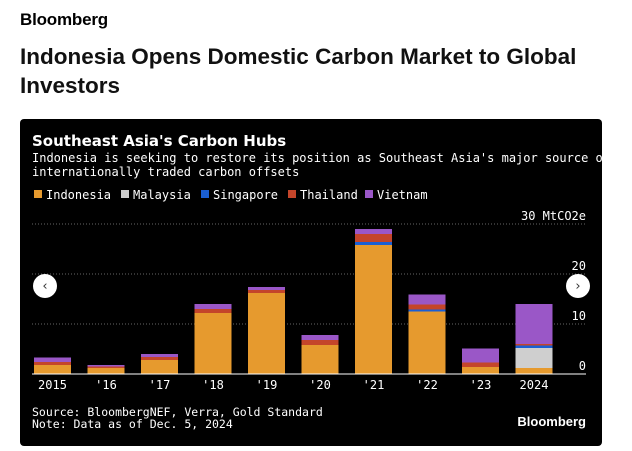  Describe the element at coordinates (320, 385) in the screenshot. I see `x-tick-label-5: '20` at that location.